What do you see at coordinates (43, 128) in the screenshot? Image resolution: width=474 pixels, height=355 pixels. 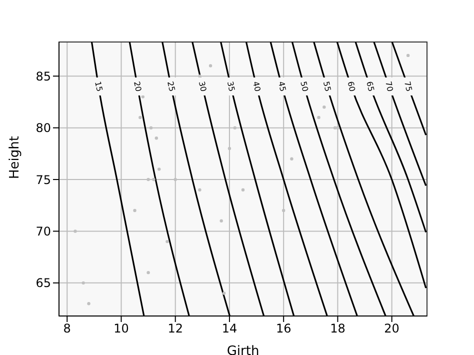 I see `y-tick-label: 80` at bounding box center [43, 128].